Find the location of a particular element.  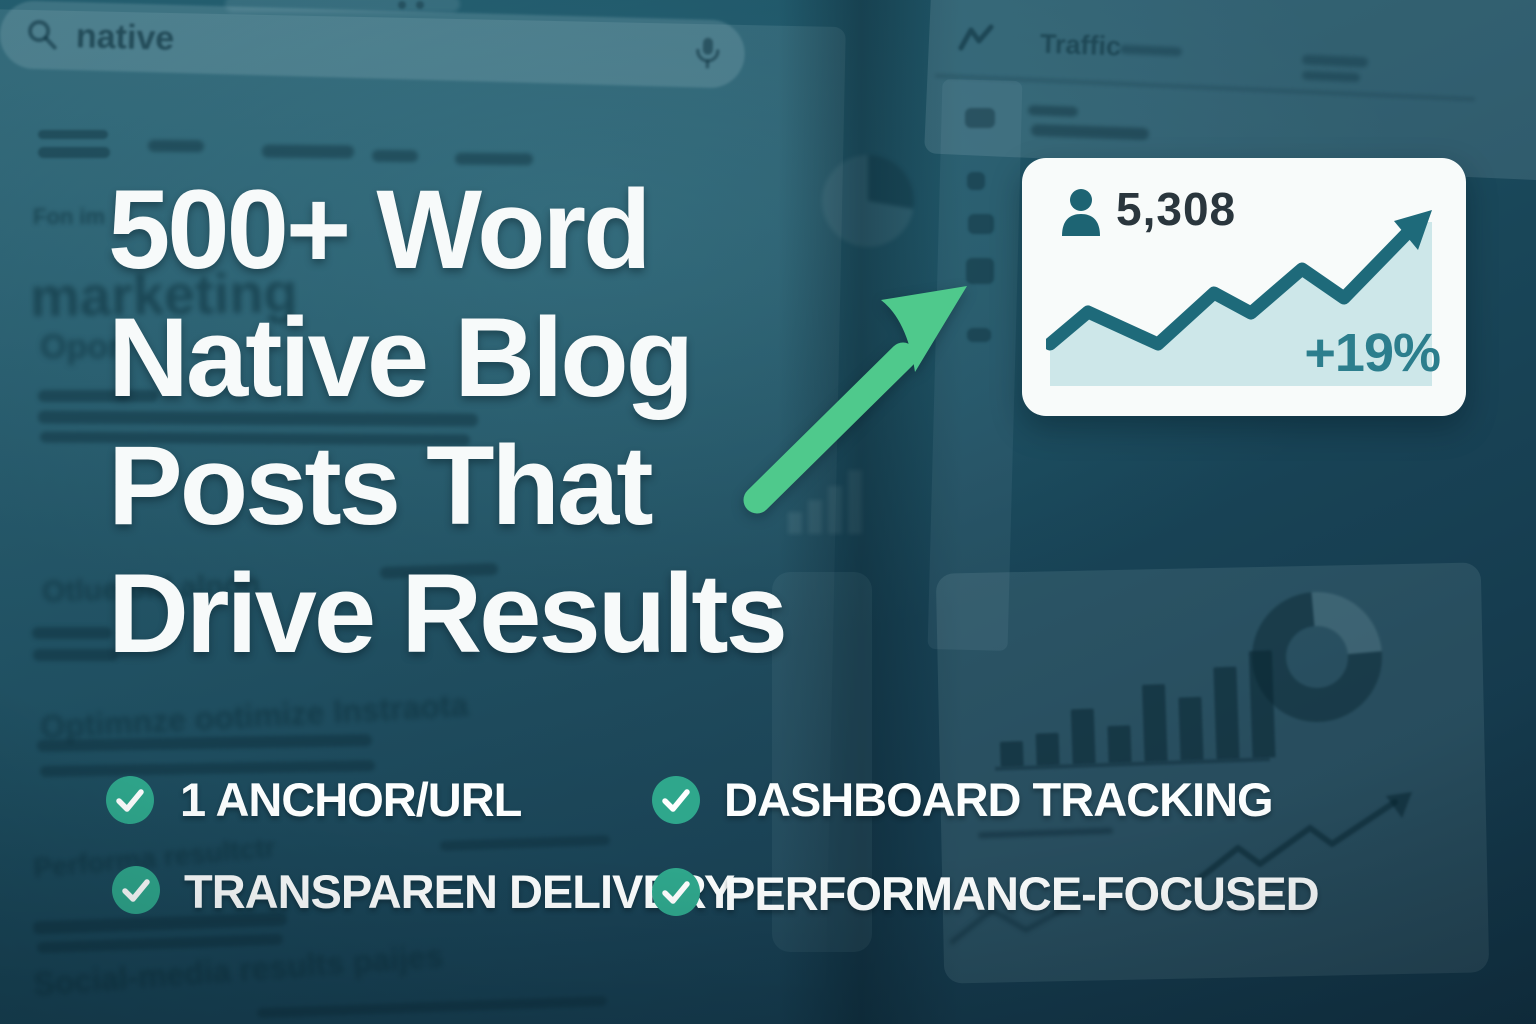

feature-label: TRANSPAREN DELIVERY is located at coordinates (459, 891).